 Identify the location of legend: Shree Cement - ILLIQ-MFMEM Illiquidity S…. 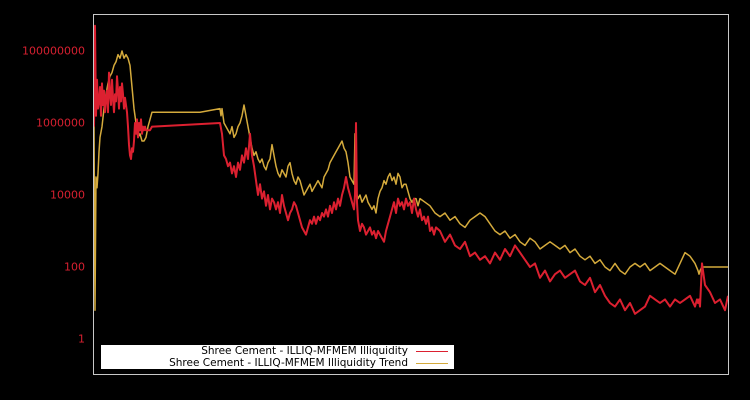
(277, 357).